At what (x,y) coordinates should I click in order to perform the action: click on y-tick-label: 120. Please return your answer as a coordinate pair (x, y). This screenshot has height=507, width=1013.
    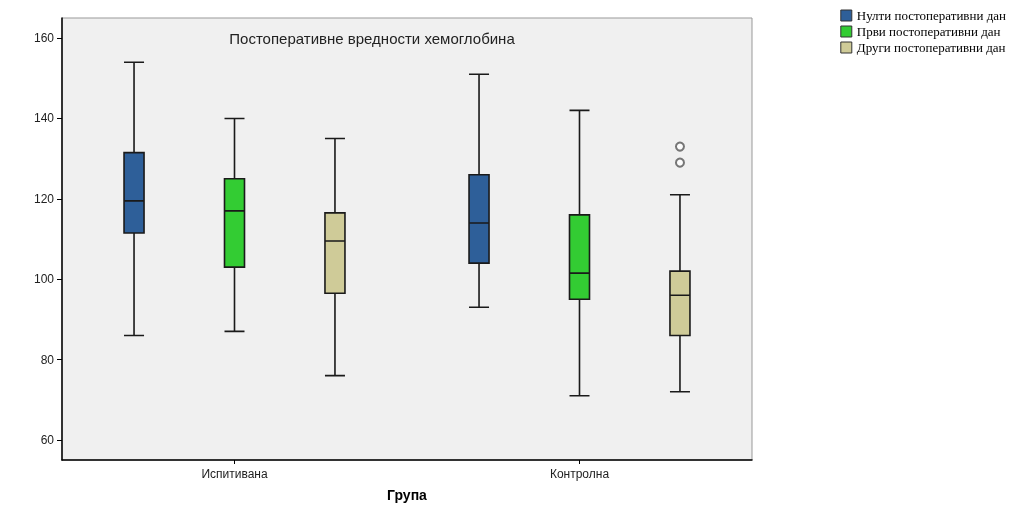
    Looking at the image, I should click on (44, 198).